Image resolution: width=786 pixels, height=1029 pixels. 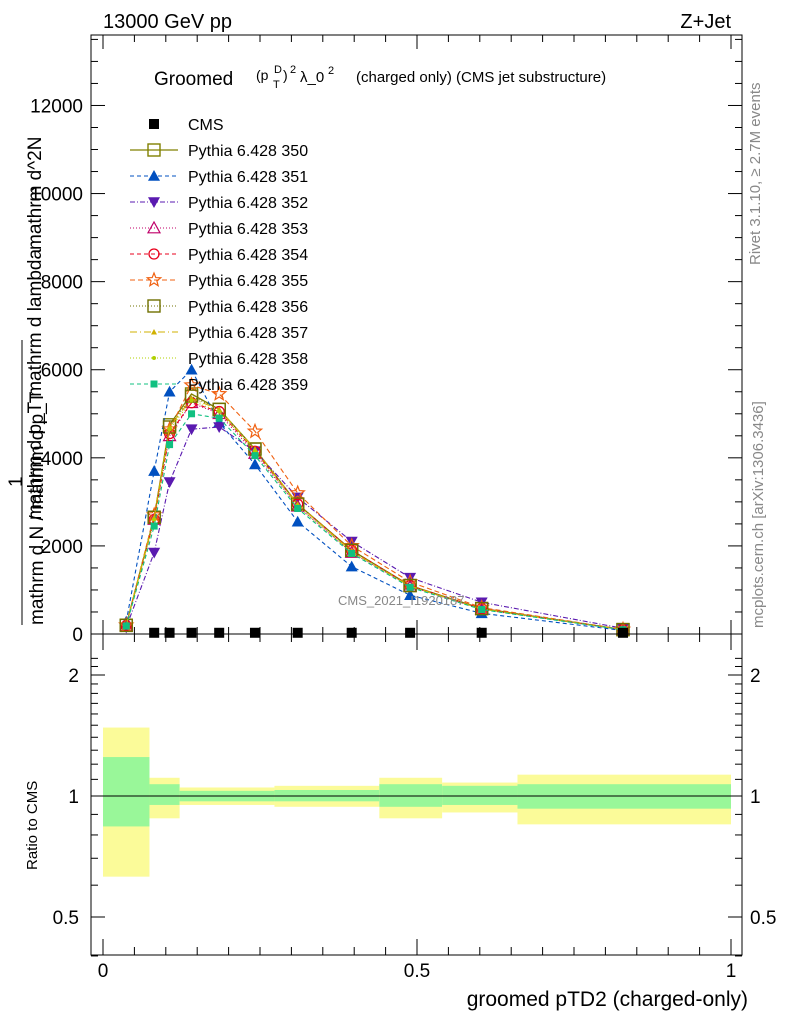 What do you see at coordinates (276, 85) in the screenshot?
I see `svg-text: T` at bounding box center [276, 85].